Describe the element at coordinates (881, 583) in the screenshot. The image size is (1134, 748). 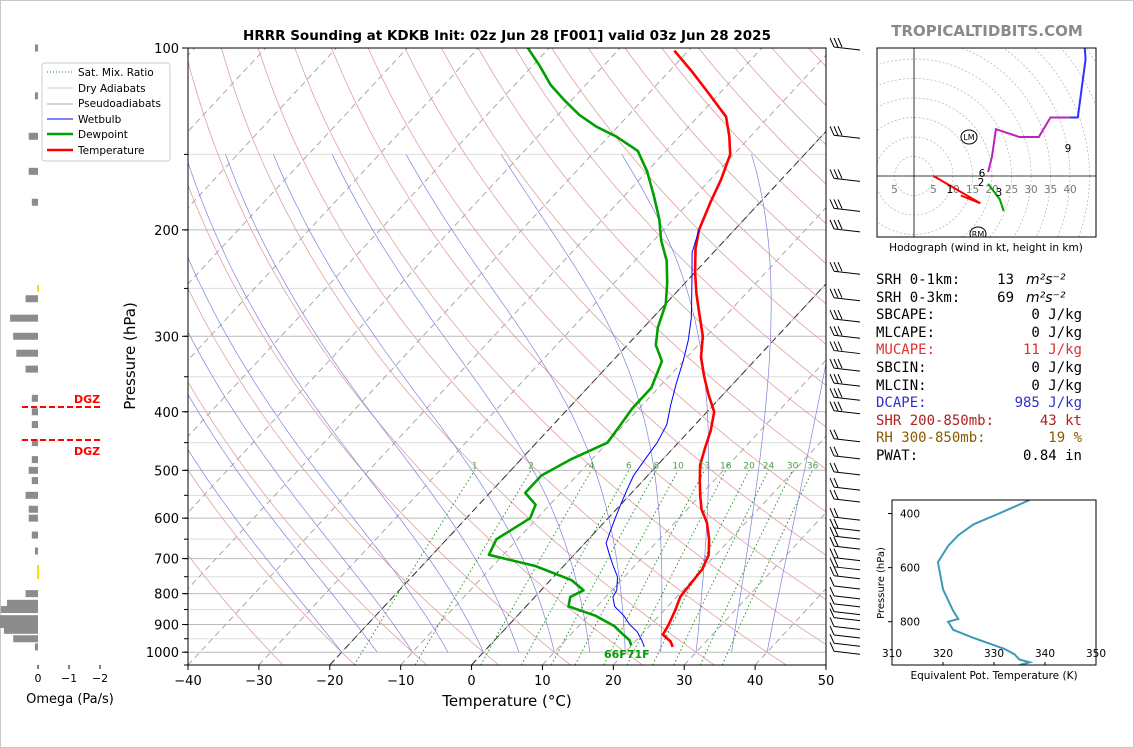
I see `theta-e-ylabel: Pressure (hPa)` at that location.